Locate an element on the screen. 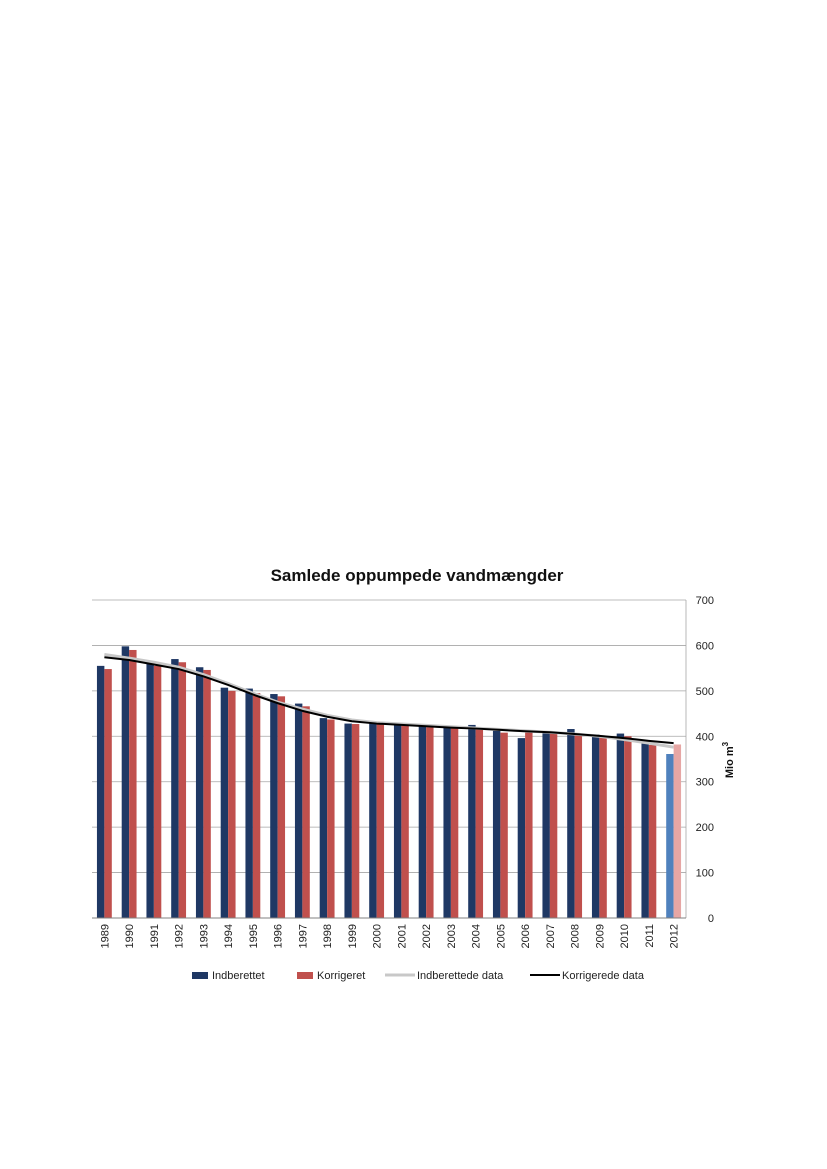 This screenshot has height=1169, width=827. line-indberettede is located at coordinates (389, 701).